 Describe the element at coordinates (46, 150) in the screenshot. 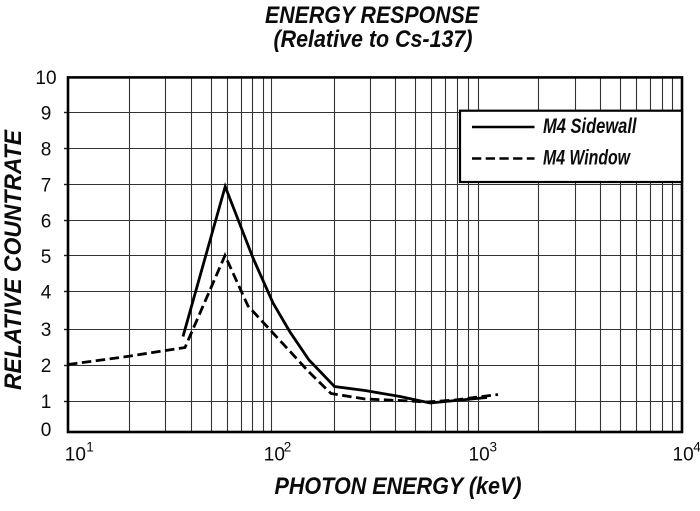

I see `svg-text: 8` at that location.